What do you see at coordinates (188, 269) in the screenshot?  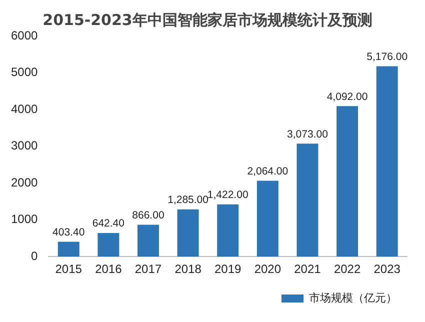 I see `x-tick-label: 2018` at bounding box center [188, 269].